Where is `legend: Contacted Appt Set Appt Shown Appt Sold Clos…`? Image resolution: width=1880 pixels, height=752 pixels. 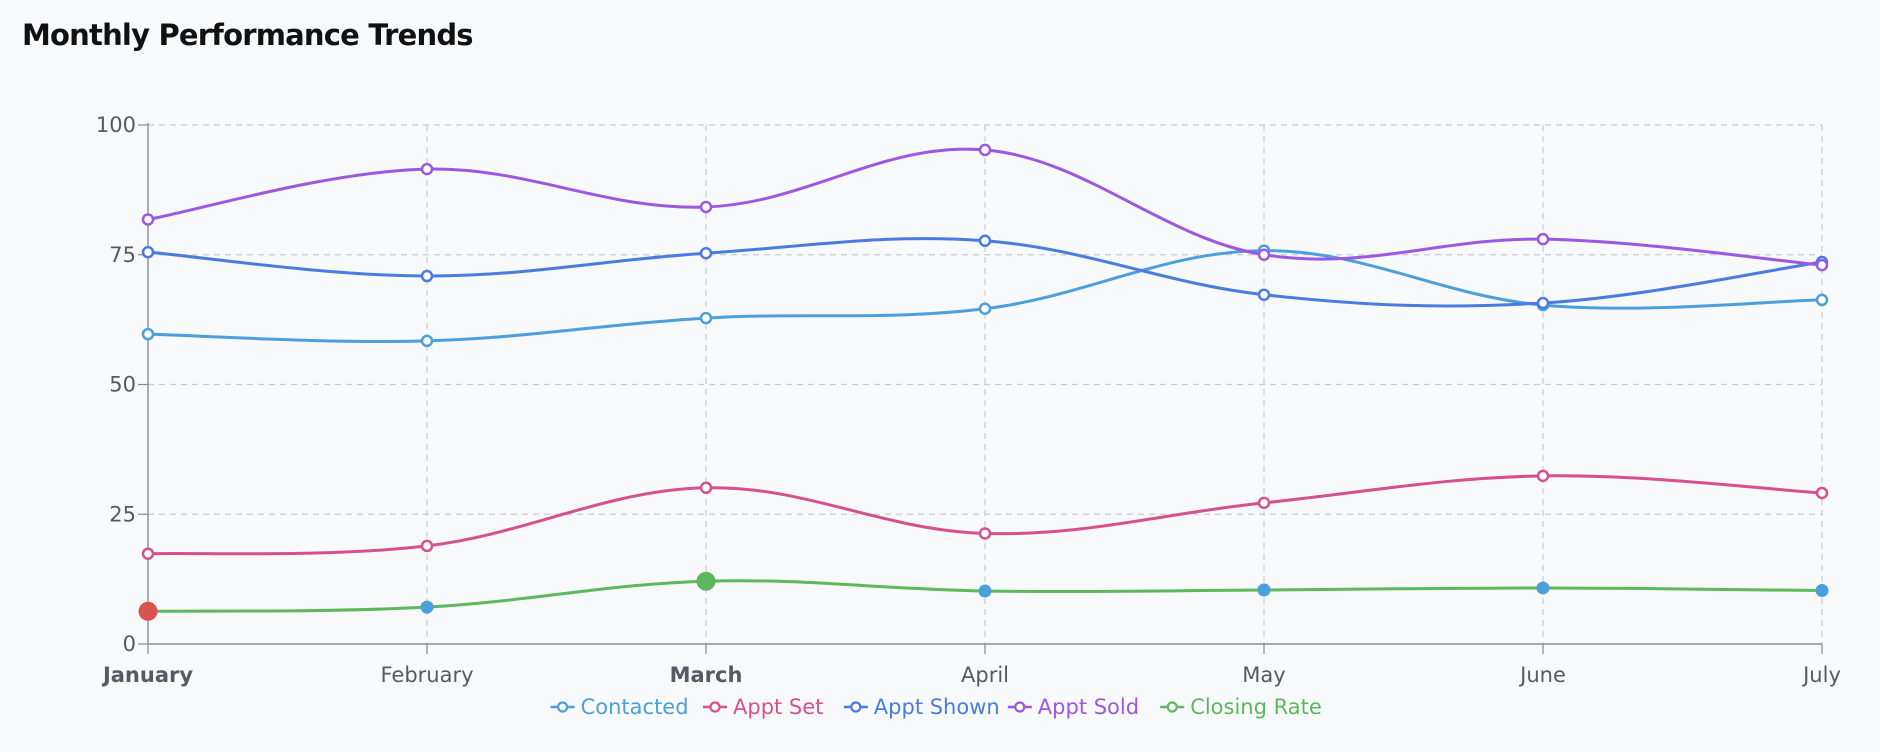
legend: Contacted Appt Set Appt Shown Appt Sold Clos… is located at coordinates (936, 707).